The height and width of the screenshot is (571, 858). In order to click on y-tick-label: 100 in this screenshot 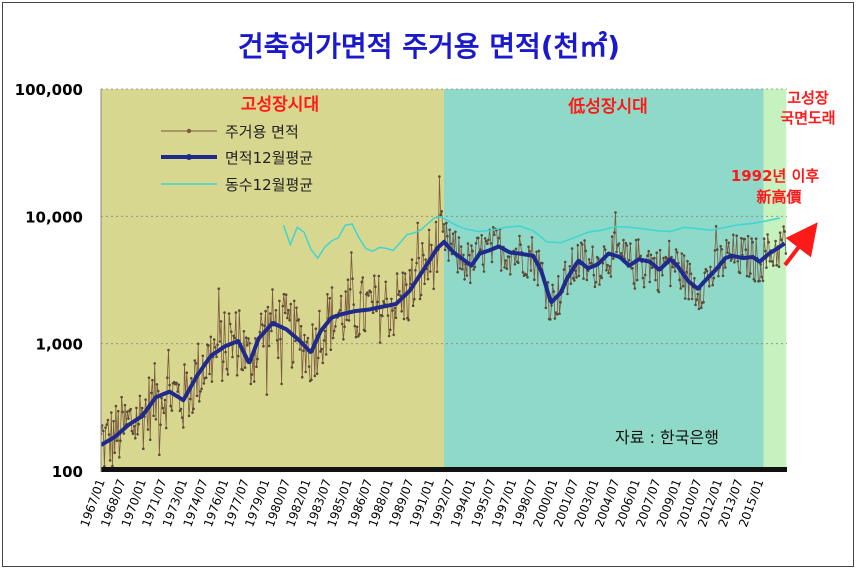, I will do `click(67, 472)`.